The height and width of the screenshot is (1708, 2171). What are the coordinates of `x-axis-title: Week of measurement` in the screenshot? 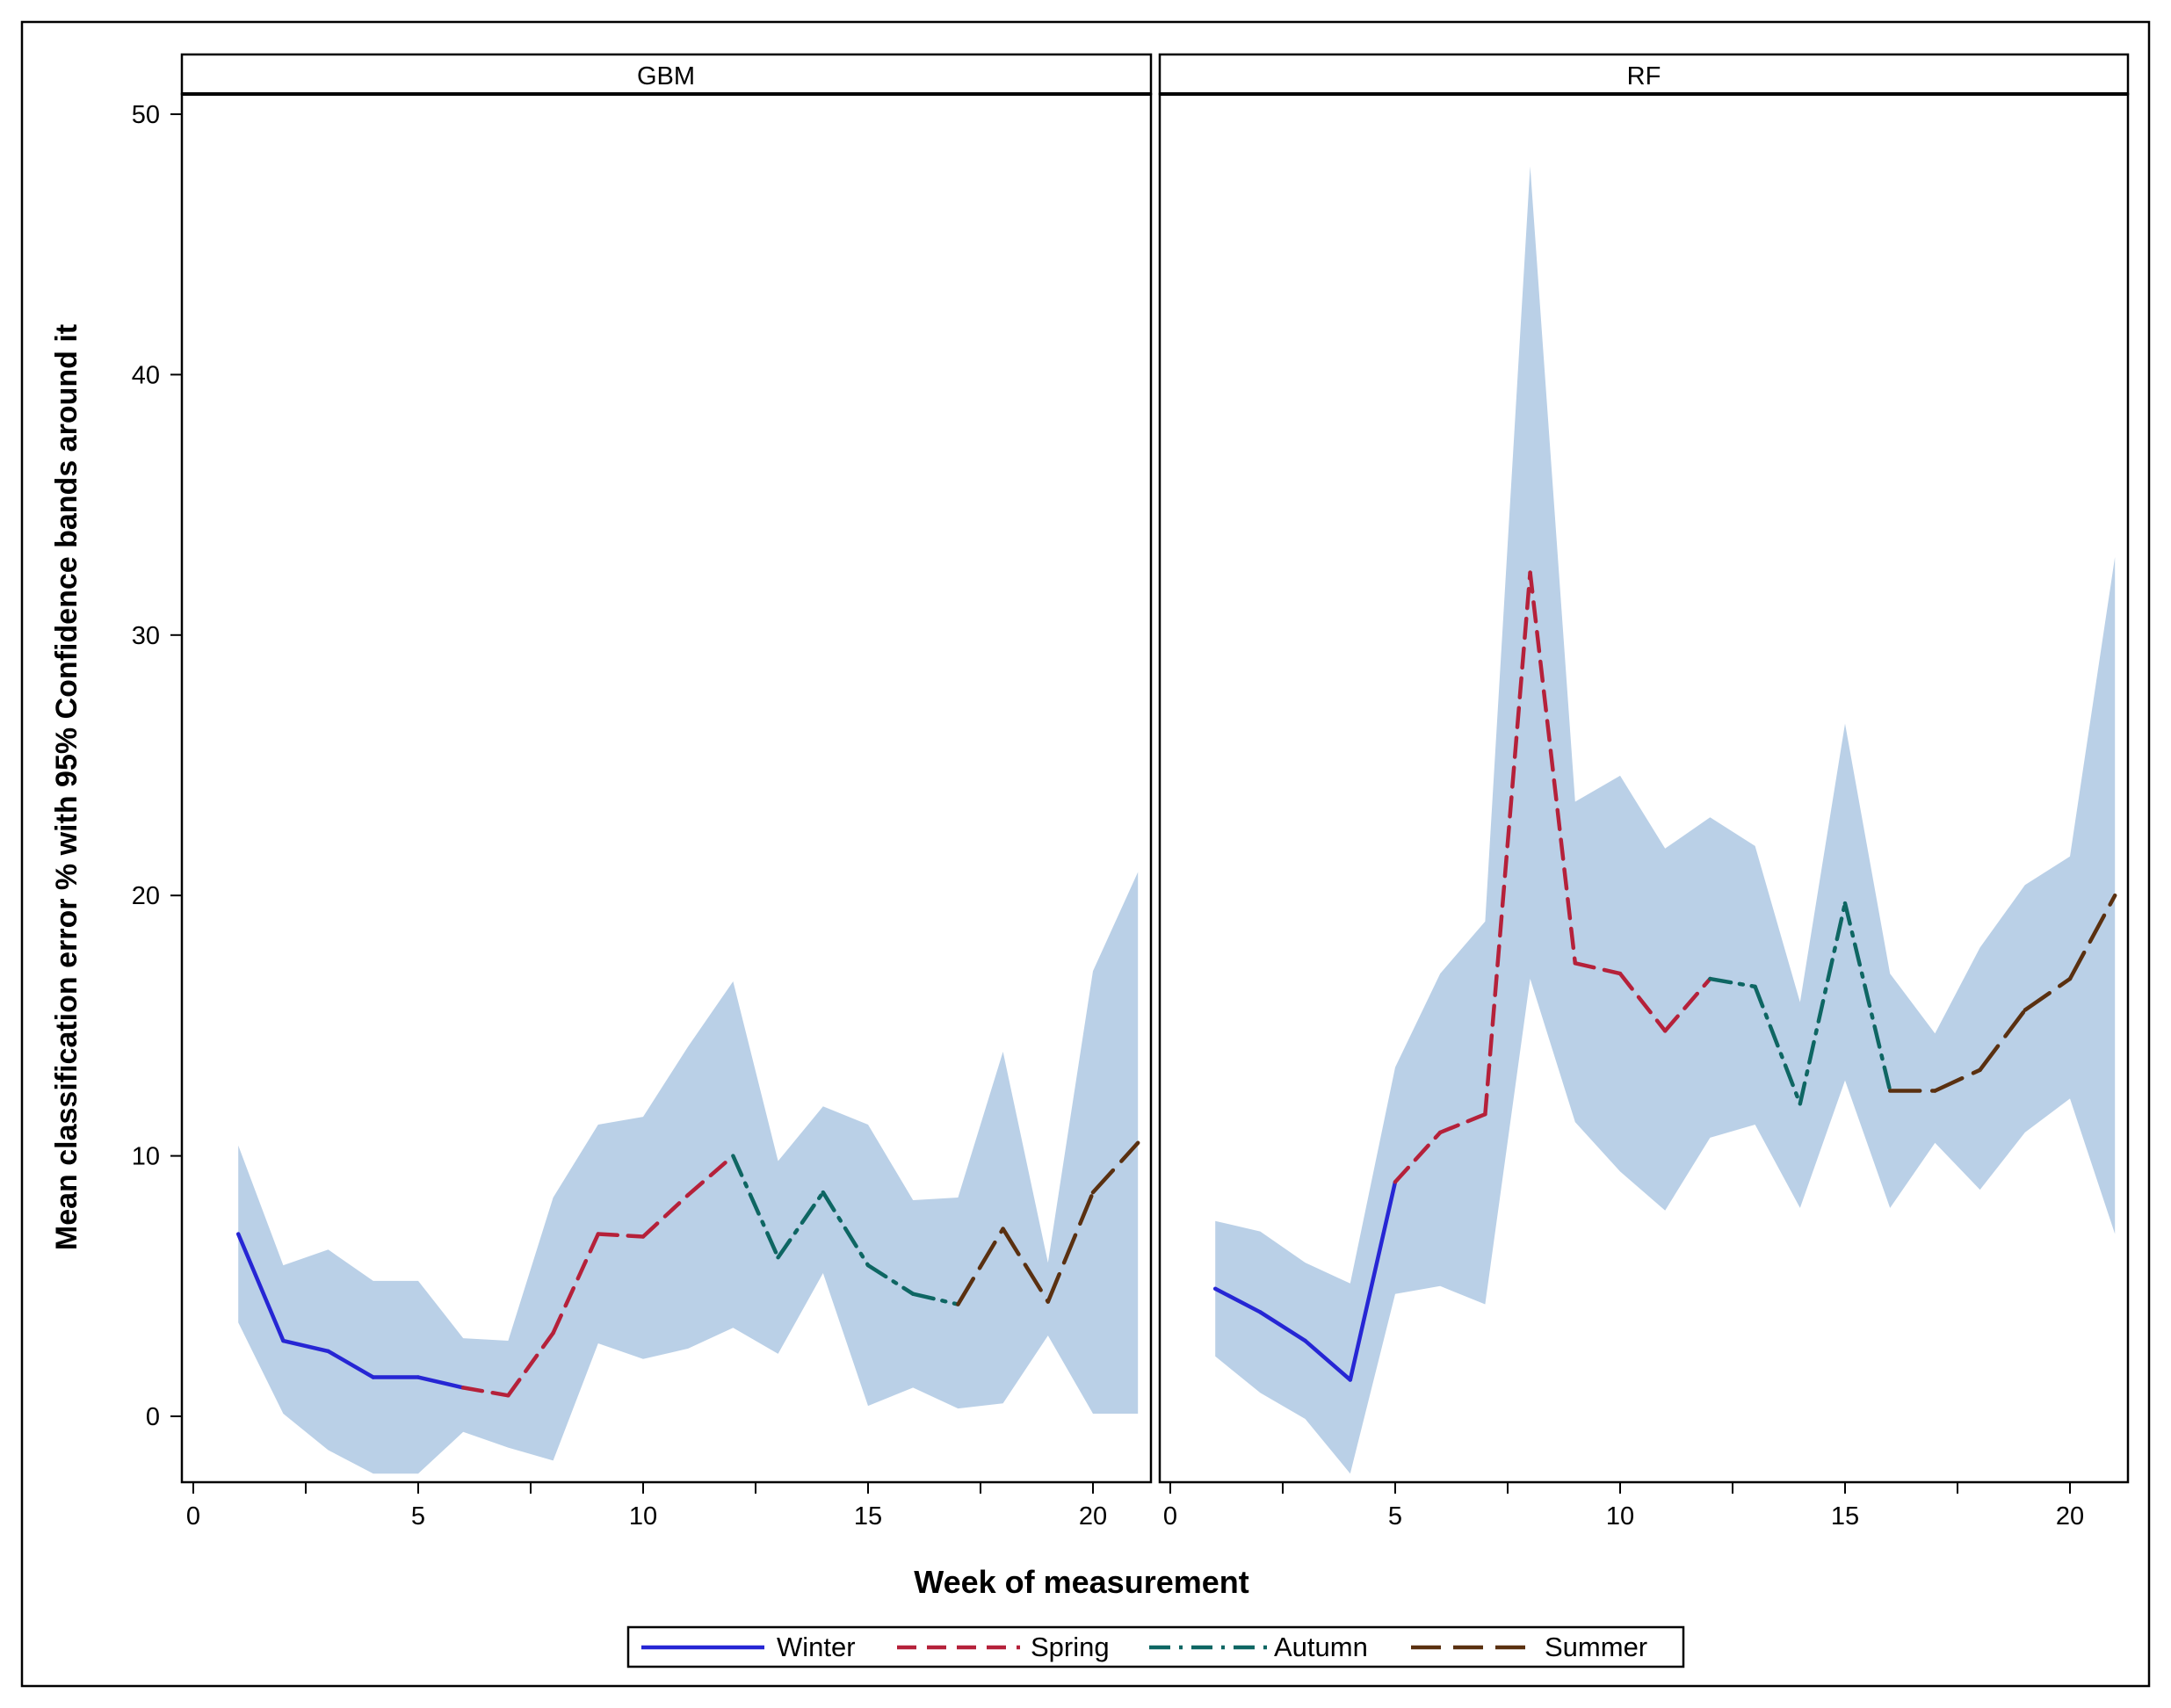 It's located at (1081, 1582).